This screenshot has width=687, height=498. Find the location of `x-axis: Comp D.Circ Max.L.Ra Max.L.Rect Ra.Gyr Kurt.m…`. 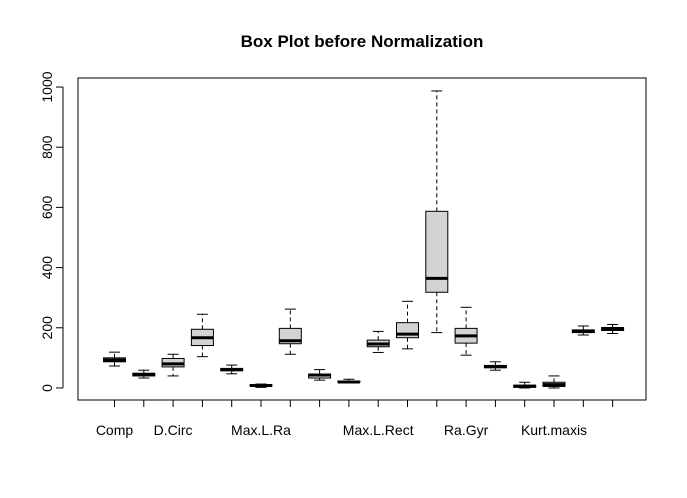

x-axis: Comp D.Circ Max.L.Ra Max.L.Rect Ra.Gyr Kurt.m… is located at coordinates (355, 418).